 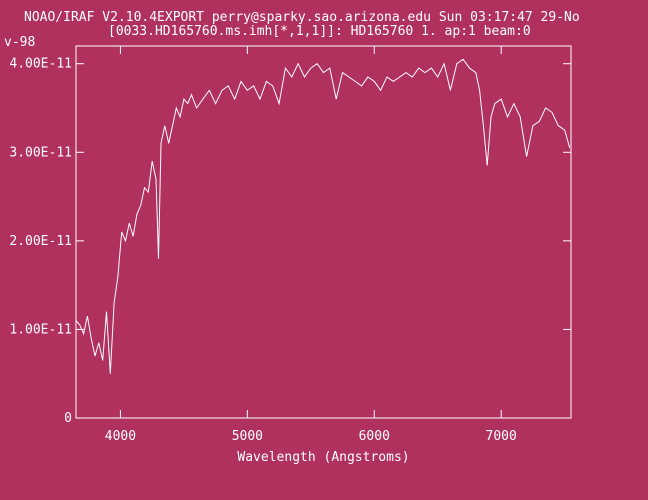 I want to click on x-tick-label: 5000, so click(x=247, y=436).